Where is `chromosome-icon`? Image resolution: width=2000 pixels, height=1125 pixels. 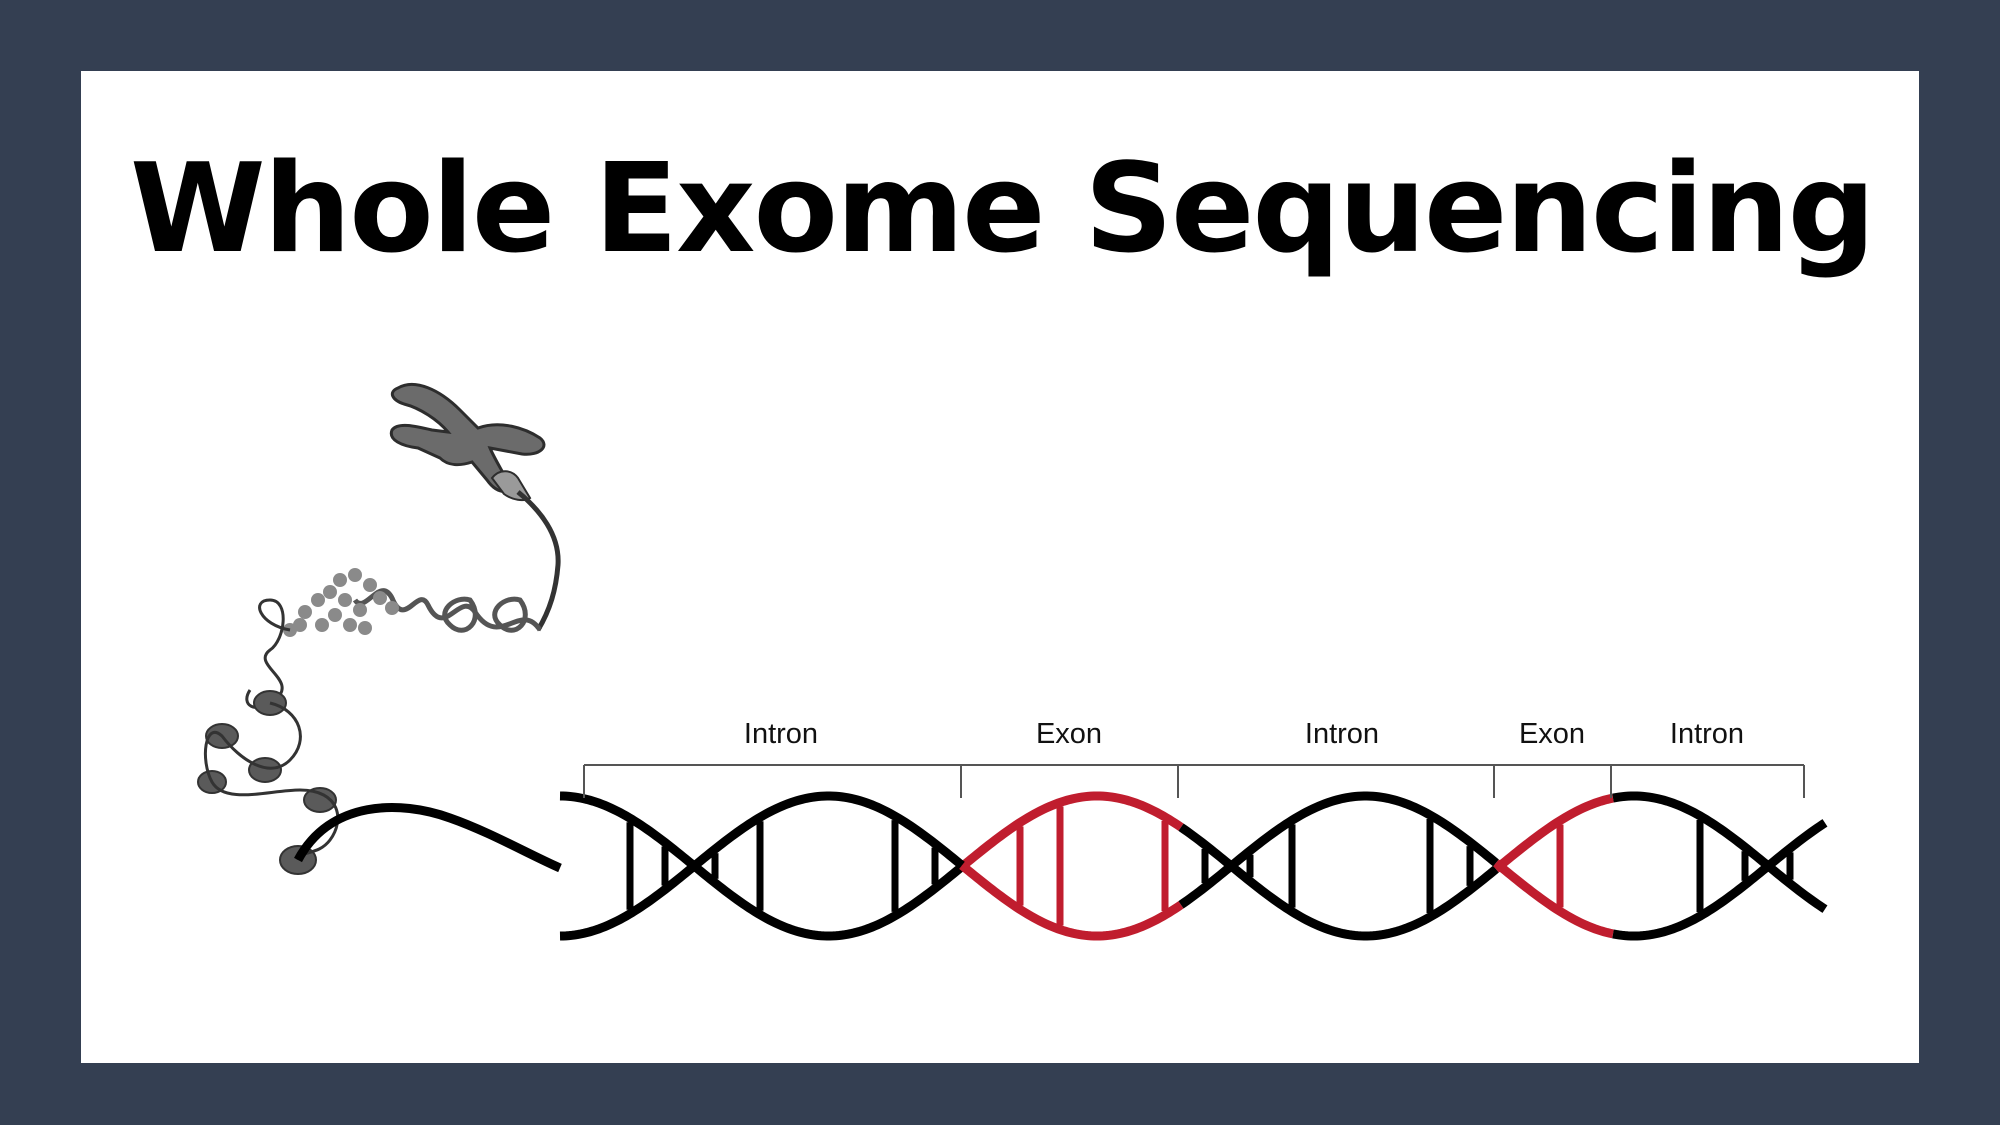 chromosome-icon is located at coordinates (475, 507).